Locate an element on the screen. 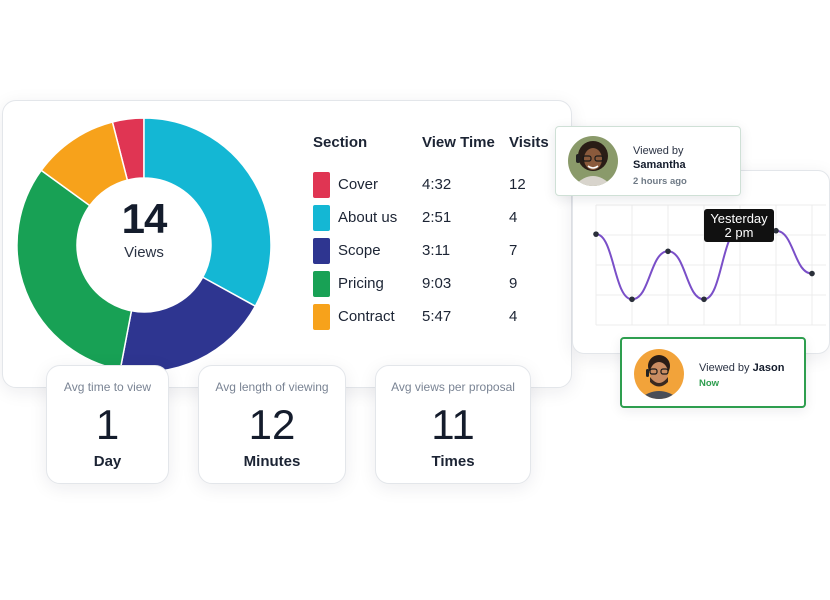  stat-card-avg-views-per-proposal: Avg views per proposal 11 Times is located at coordinates (453, 424).